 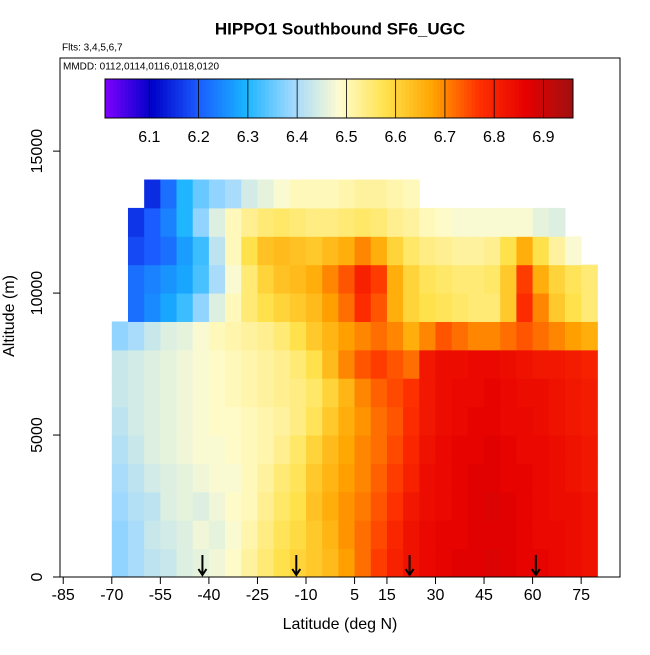 What do you see at coordinates (92, 48) in the screenshot?
I see `subtitle: Flts: 3,4,5,6,7` at bounding box center [92, 48].